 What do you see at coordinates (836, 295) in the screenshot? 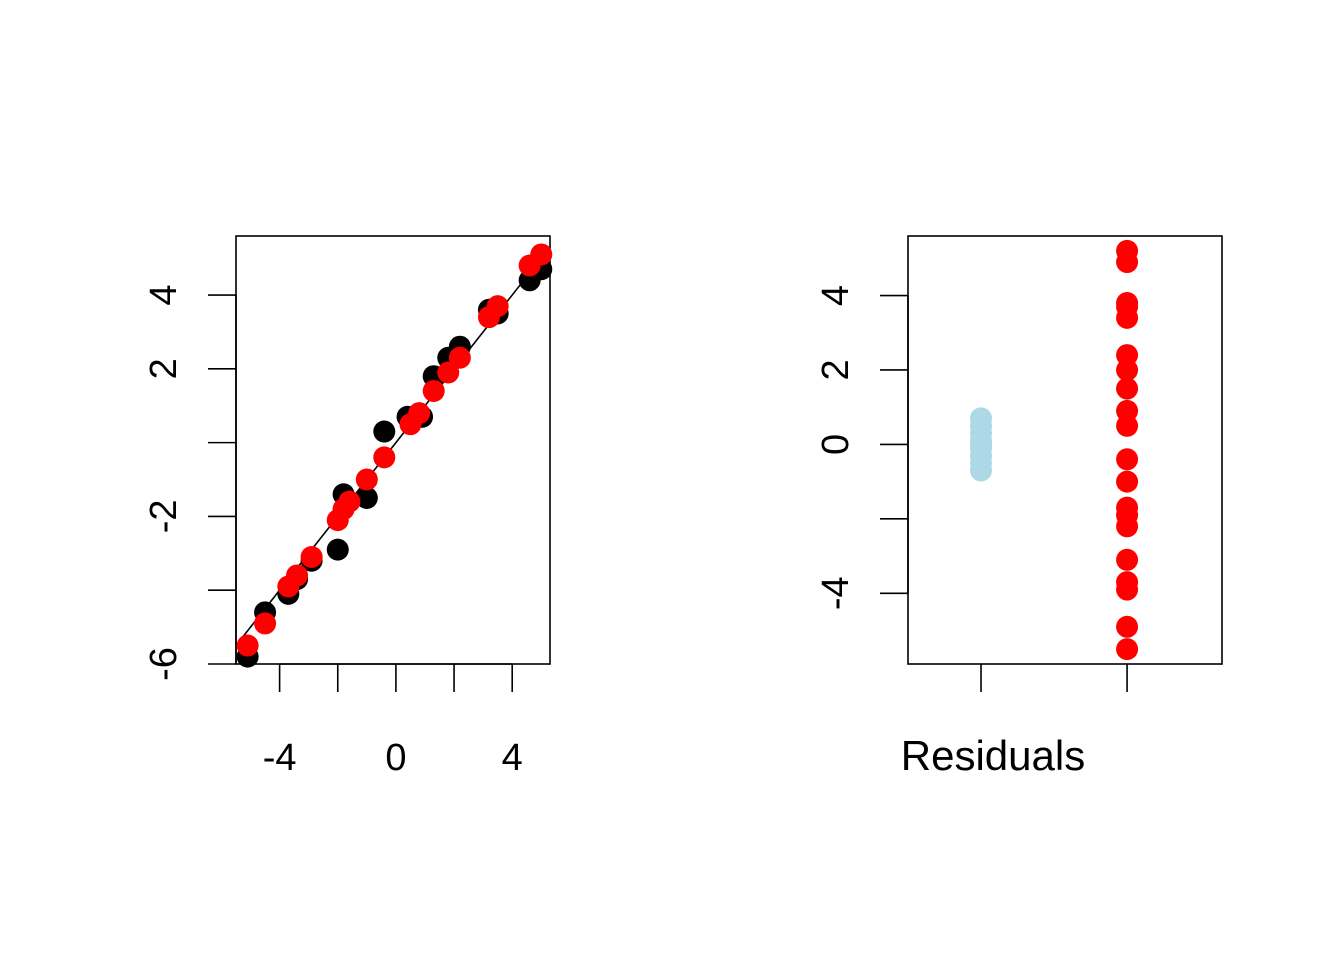
I see `y-tick-label-right: 4` at bounding box center [836, 295].